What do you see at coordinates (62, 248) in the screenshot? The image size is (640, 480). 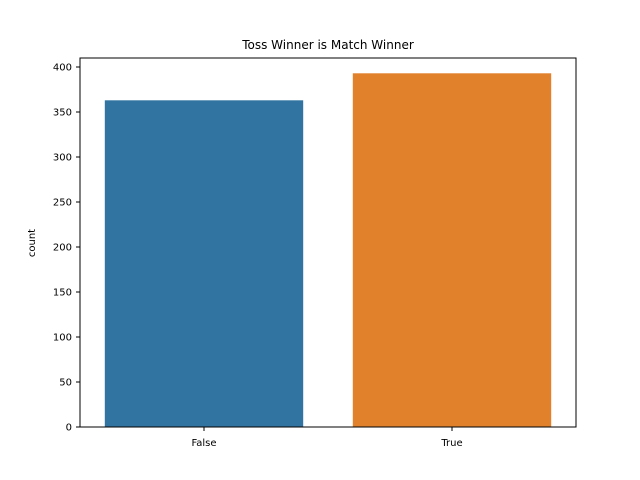 I see `y-tick-label: 200` at bounding box center [62, 248].